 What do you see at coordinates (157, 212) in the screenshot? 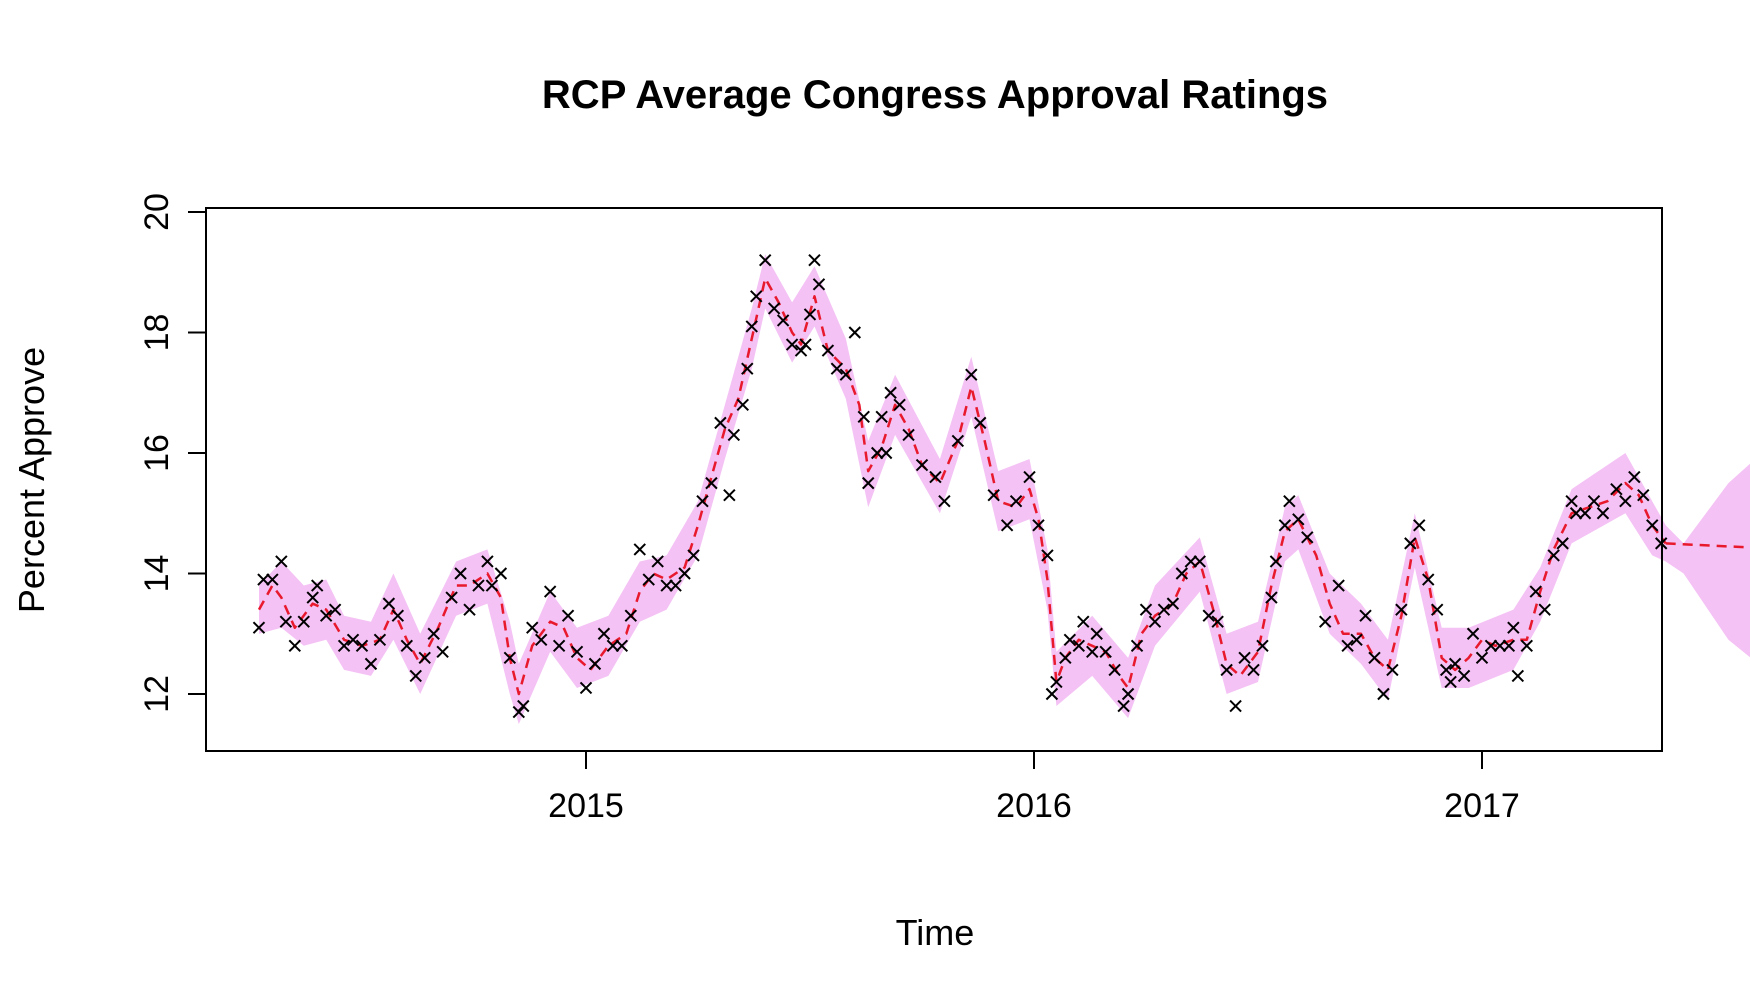
I see `y-tick-label: 20` at bounding box center [157, 212].